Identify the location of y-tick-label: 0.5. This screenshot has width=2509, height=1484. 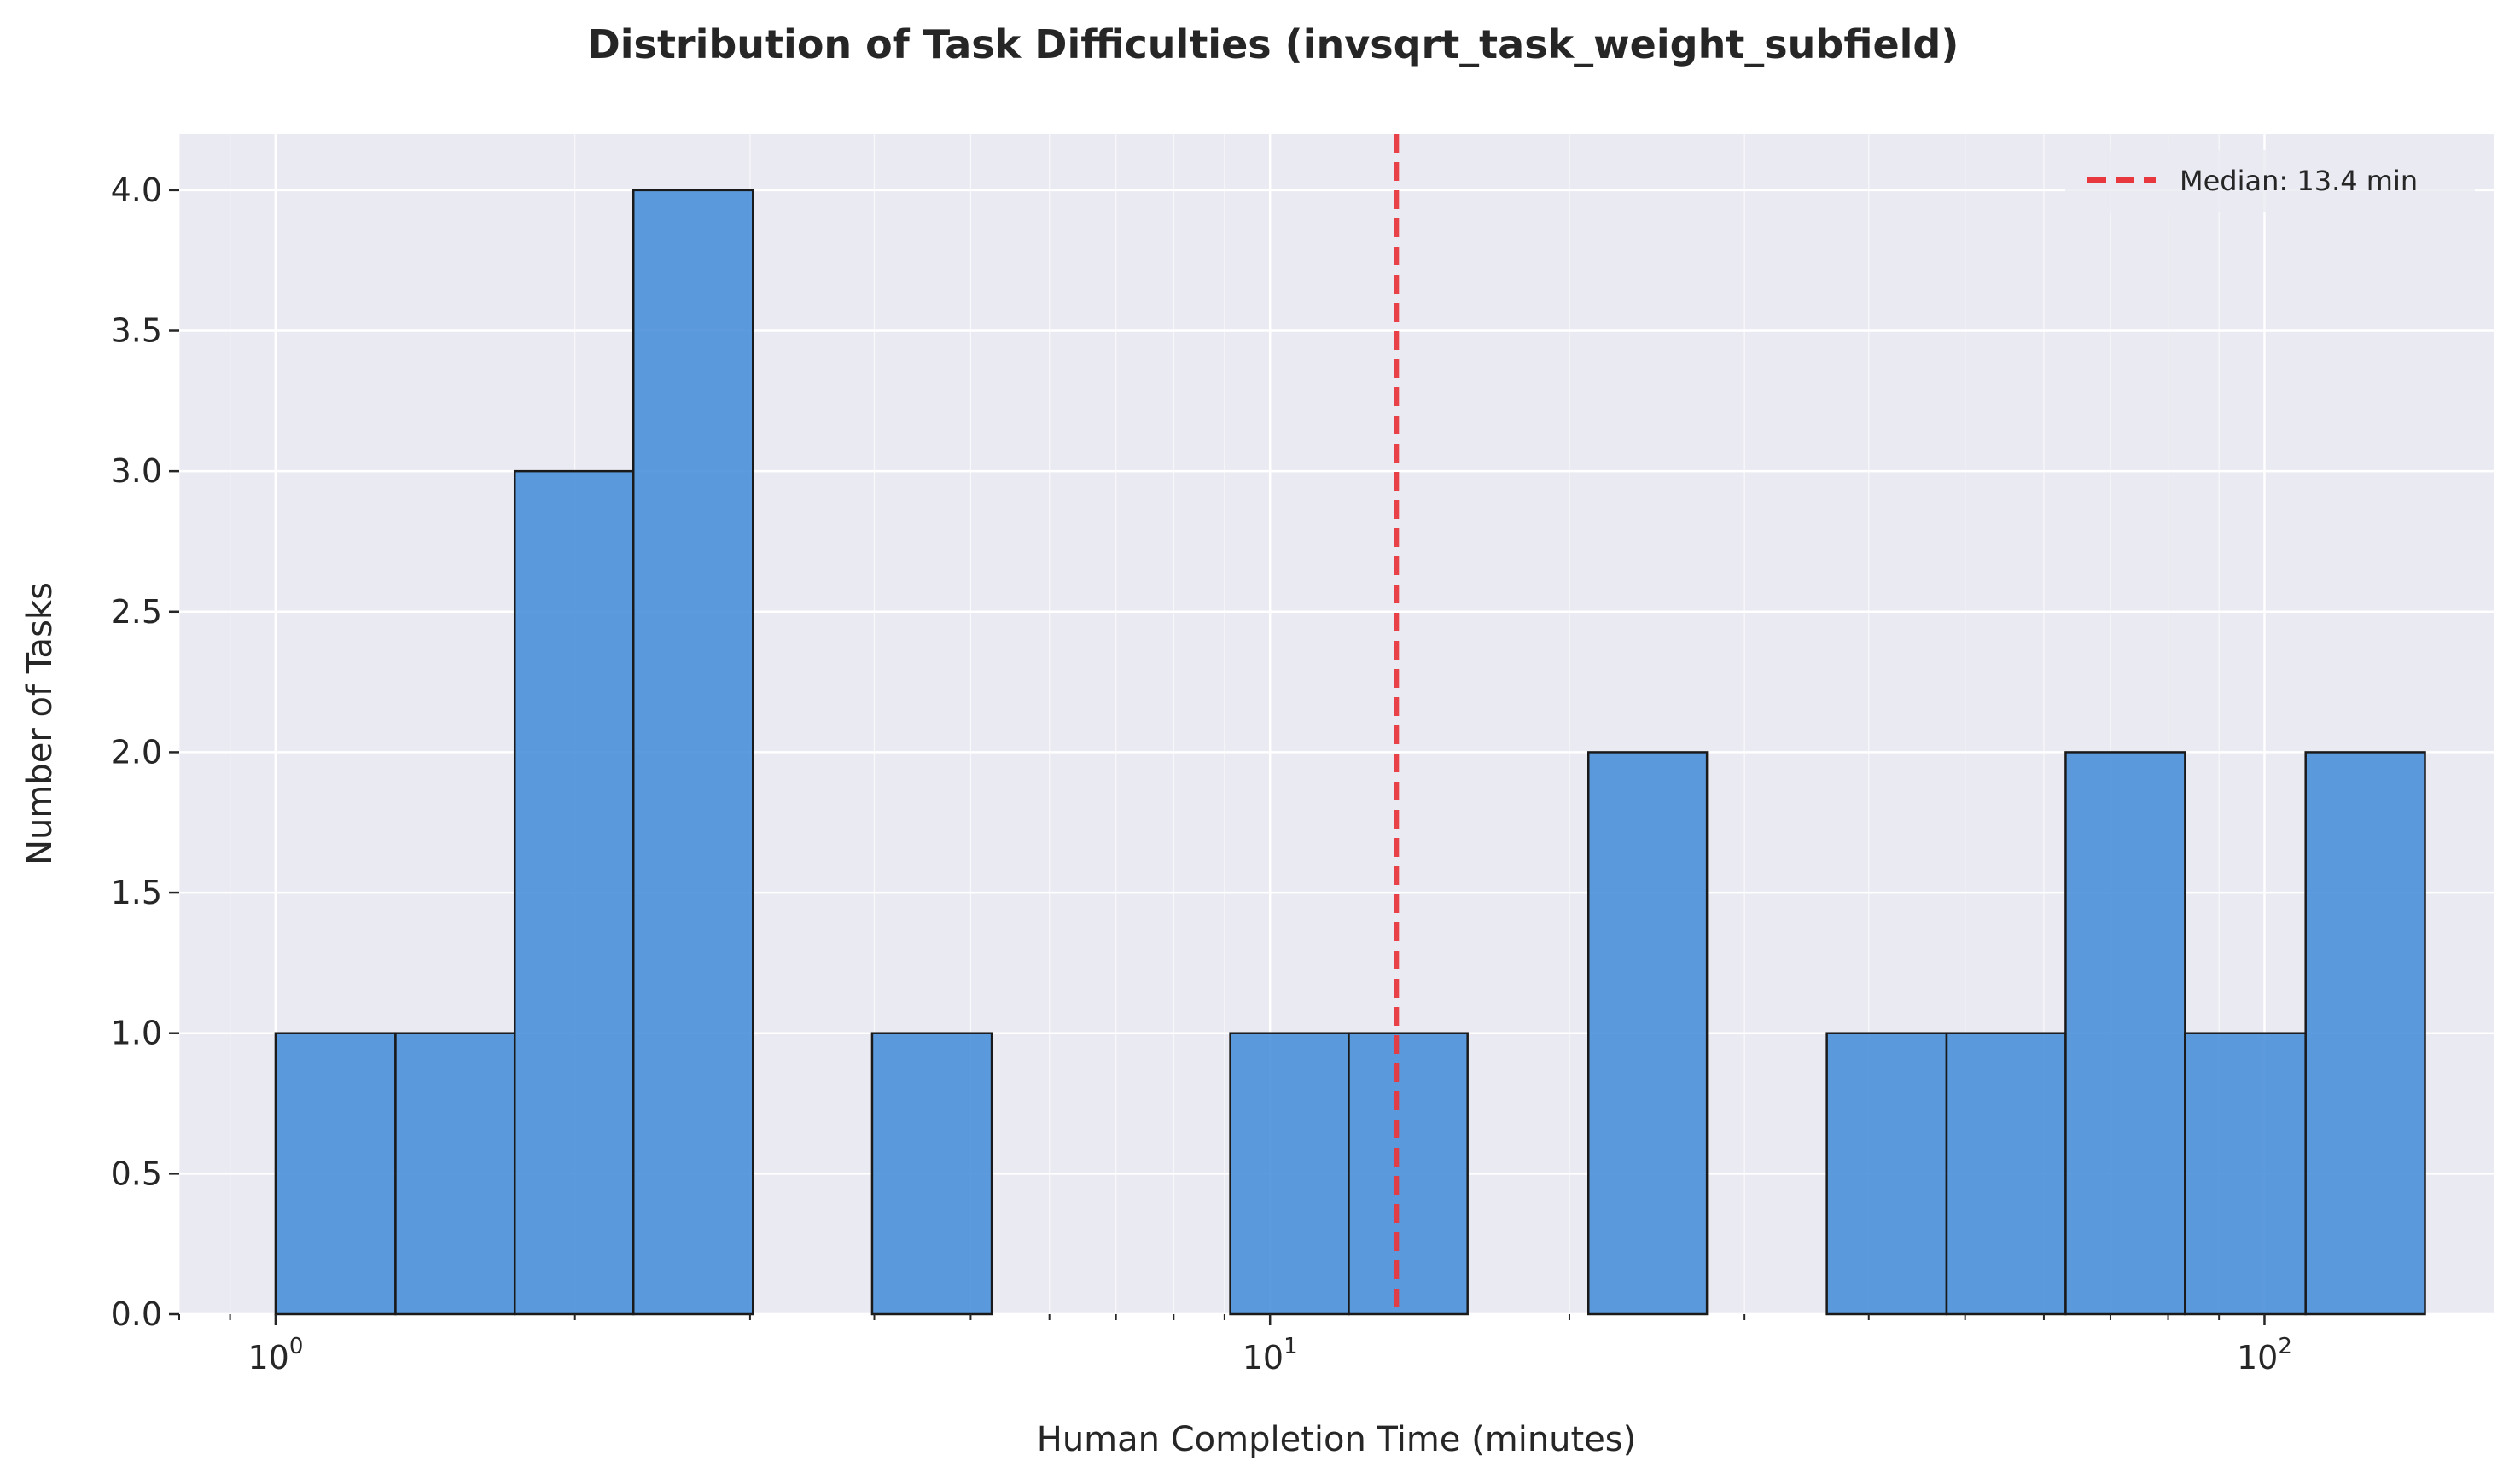
(136, 1174).